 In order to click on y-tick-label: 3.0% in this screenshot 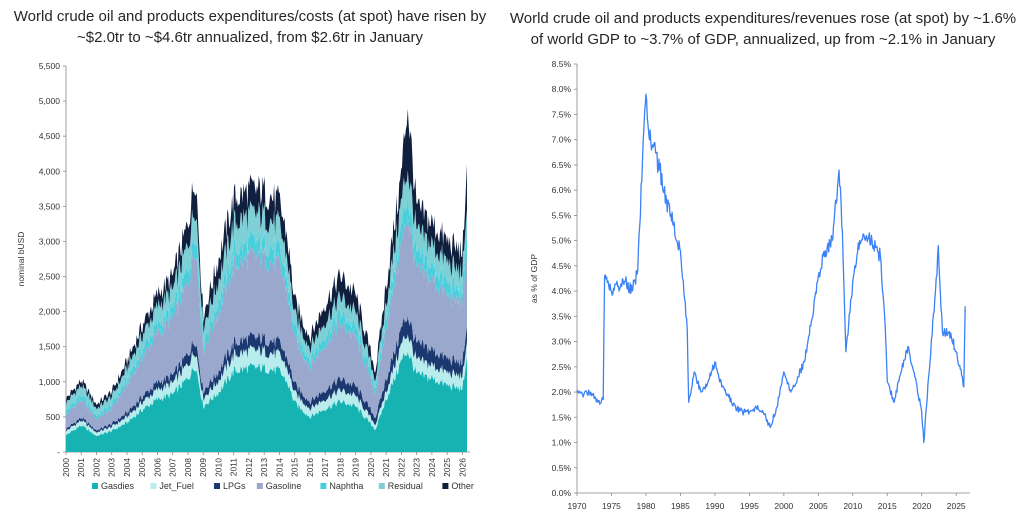, I will do `click(562, 342)`.